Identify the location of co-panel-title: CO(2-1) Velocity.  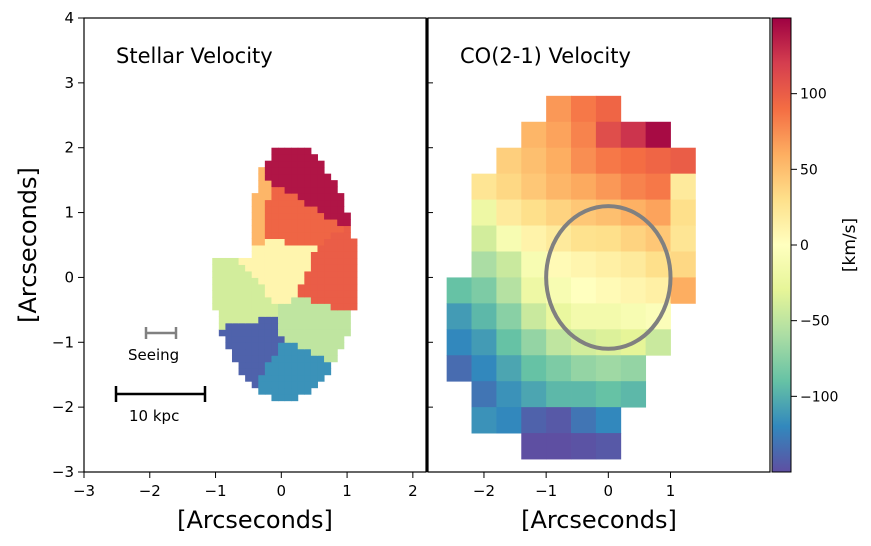
(545, 56).